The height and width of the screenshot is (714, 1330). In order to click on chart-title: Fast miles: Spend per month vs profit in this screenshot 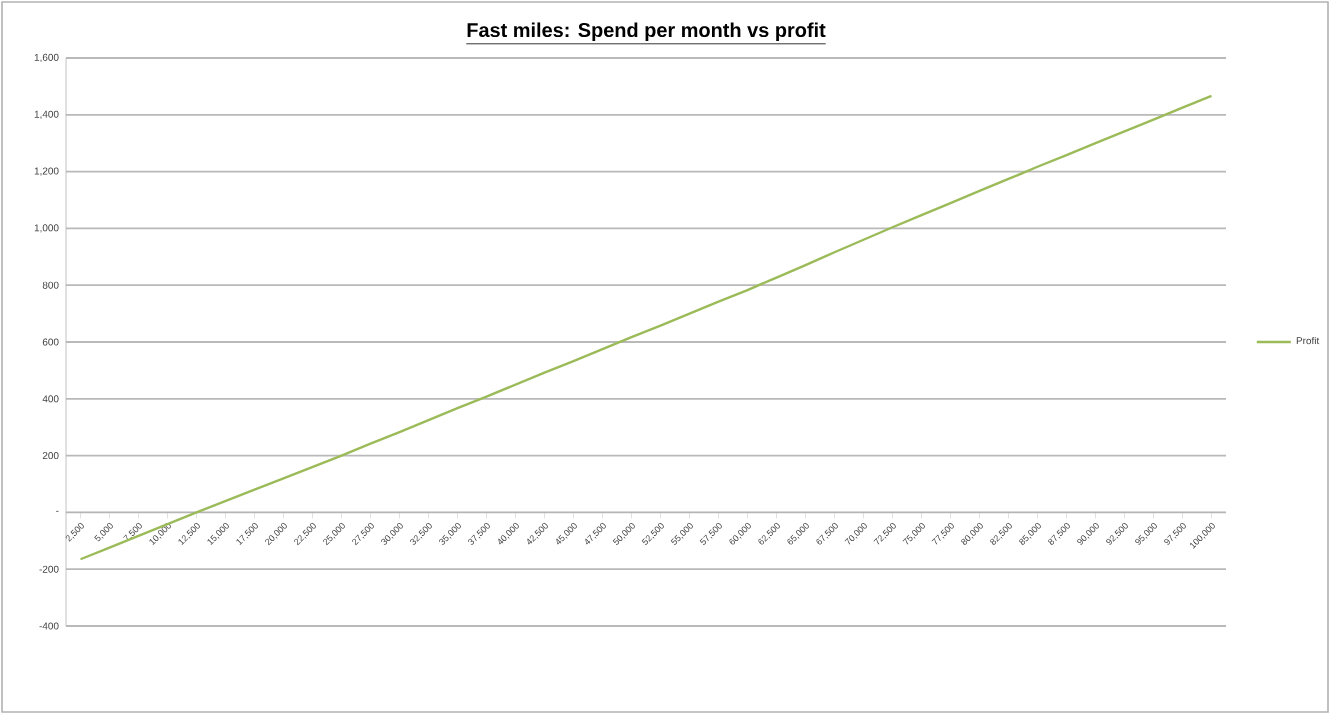, I will do `click(646, 31)`.